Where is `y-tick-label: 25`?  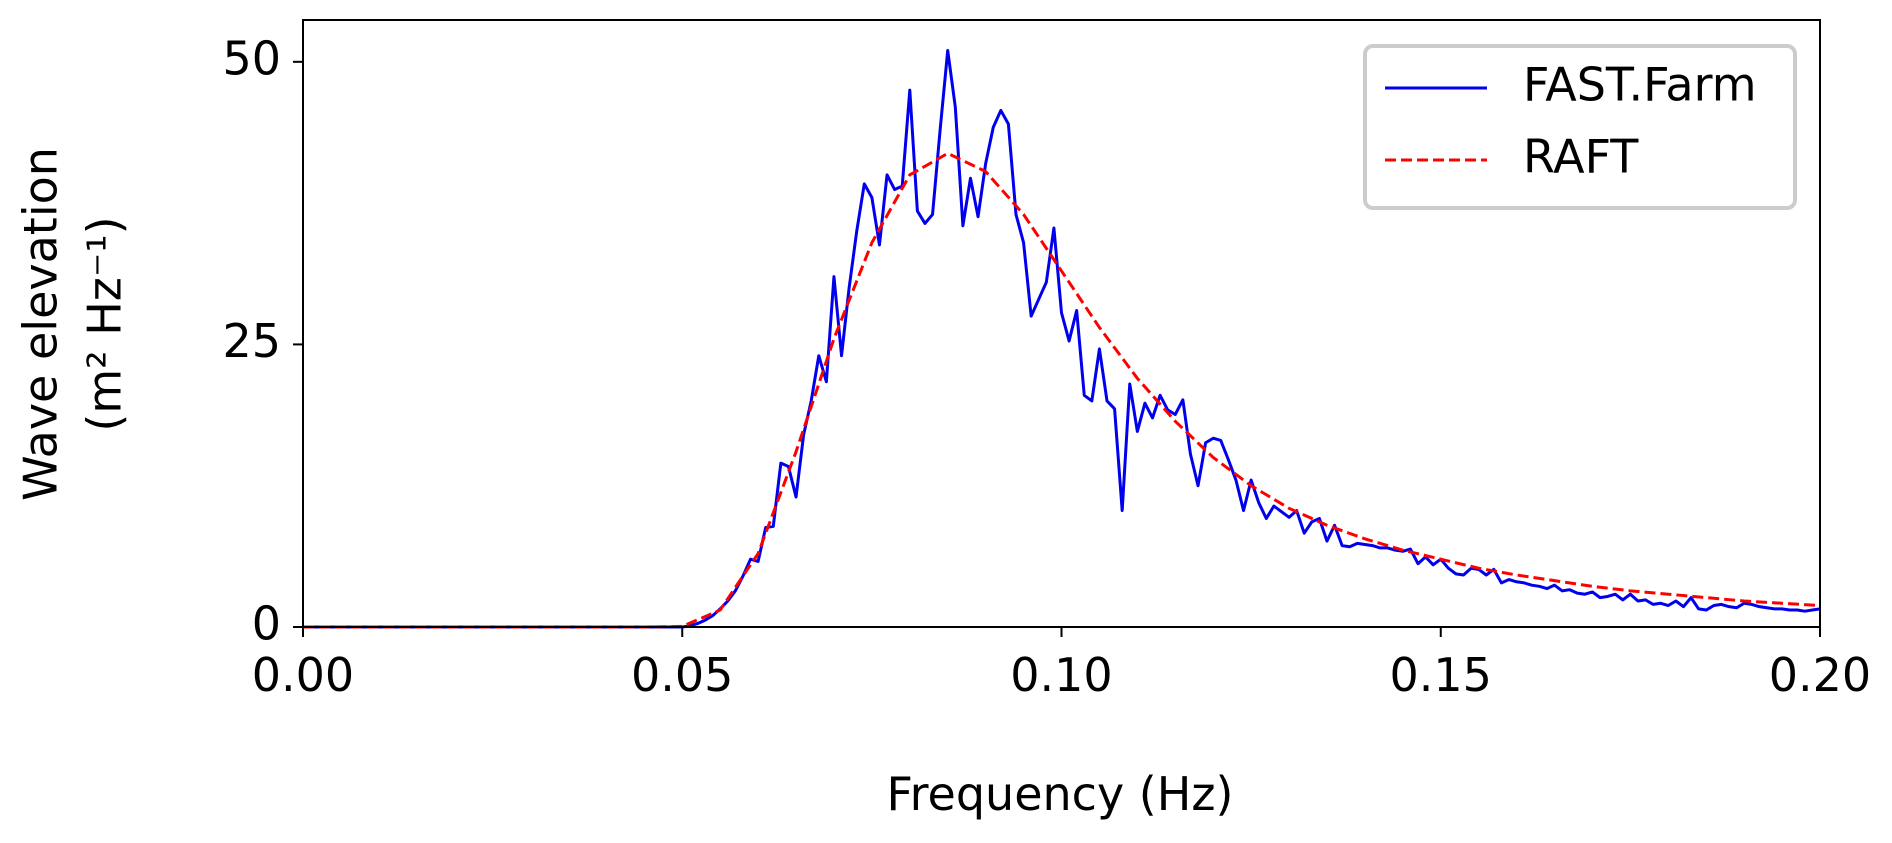
y-tick-label: 25 is located at coordinates (251, 341).